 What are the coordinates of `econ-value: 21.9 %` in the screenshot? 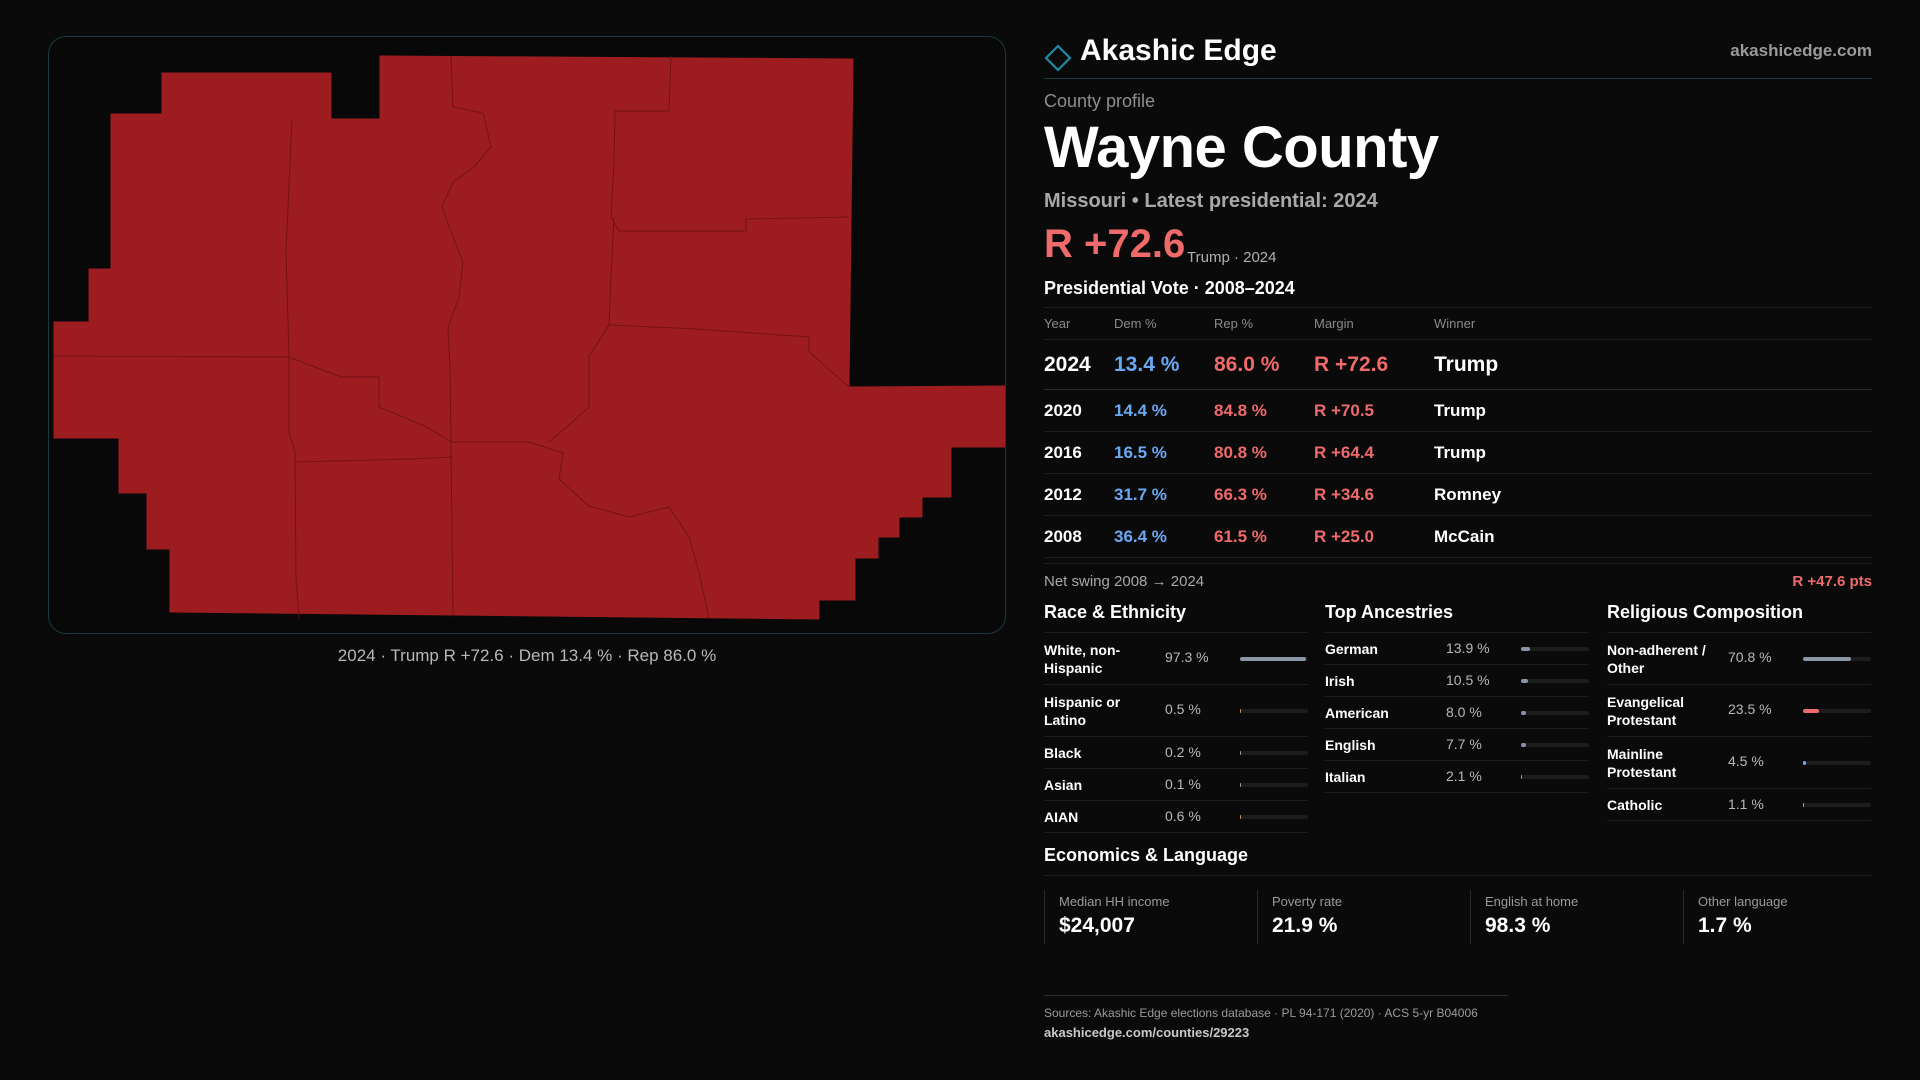 It's located at (1305, 925).